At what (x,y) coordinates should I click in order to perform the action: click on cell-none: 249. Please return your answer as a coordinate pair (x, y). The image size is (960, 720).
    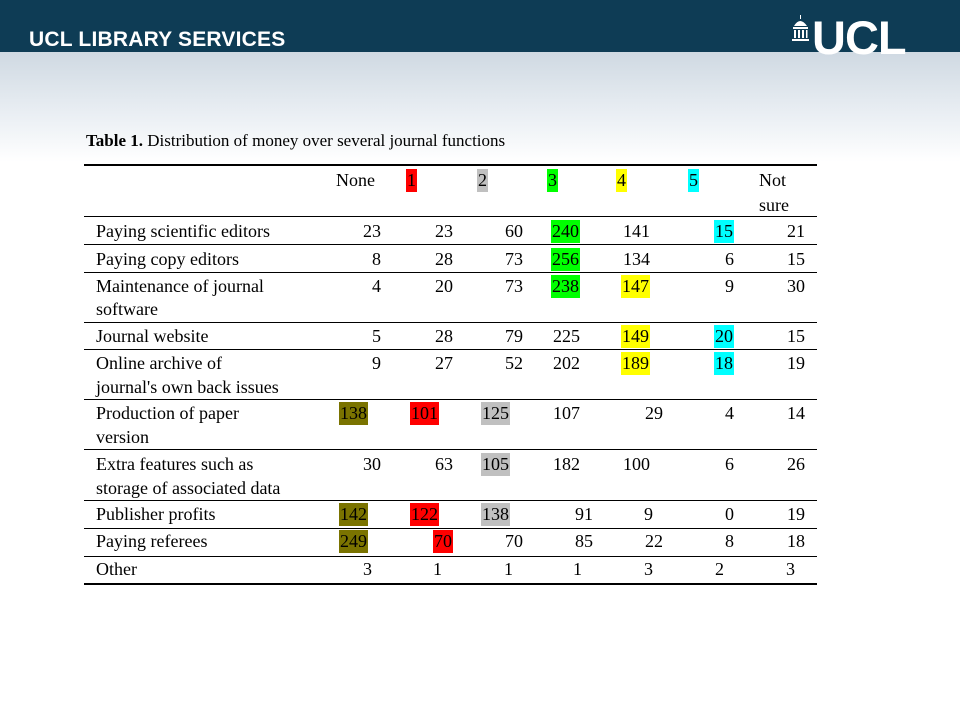
    Looking at the image, I should click on (353, 541).